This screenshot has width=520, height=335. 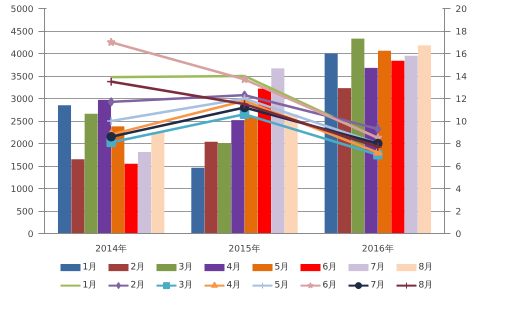 I want to click on y-tick-label: 500, so click(x=25, y=213).